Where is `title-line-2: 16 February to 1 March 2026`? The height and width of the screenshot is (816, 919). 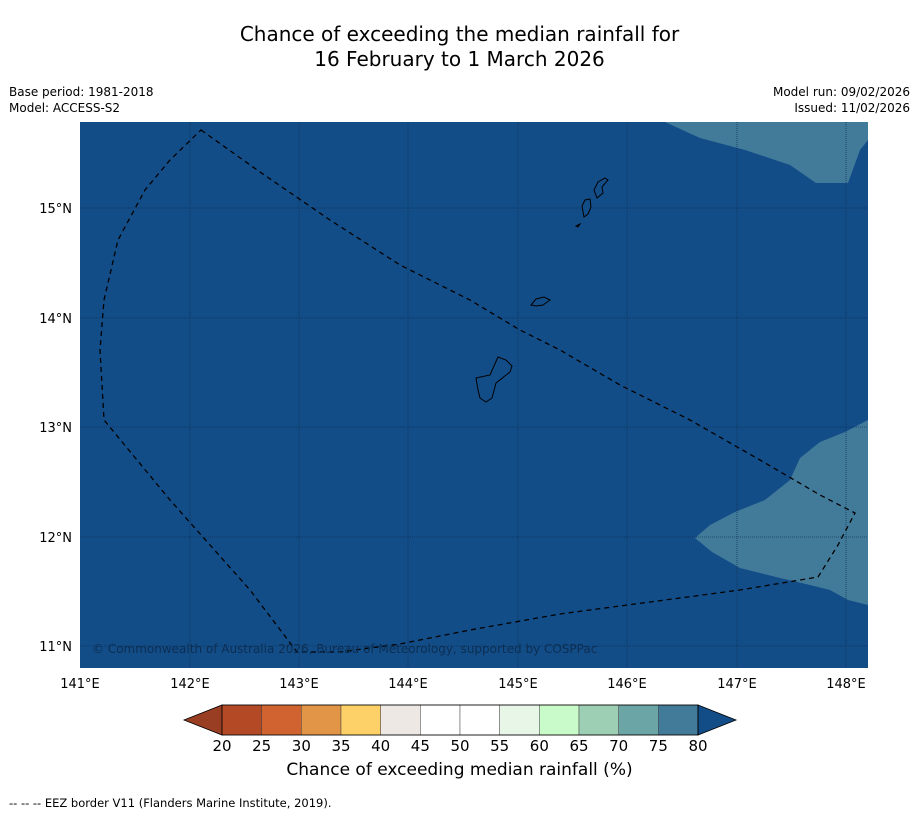 title-line-2: 16 February to 1 March 2026 is located at coordinates (459, 59).